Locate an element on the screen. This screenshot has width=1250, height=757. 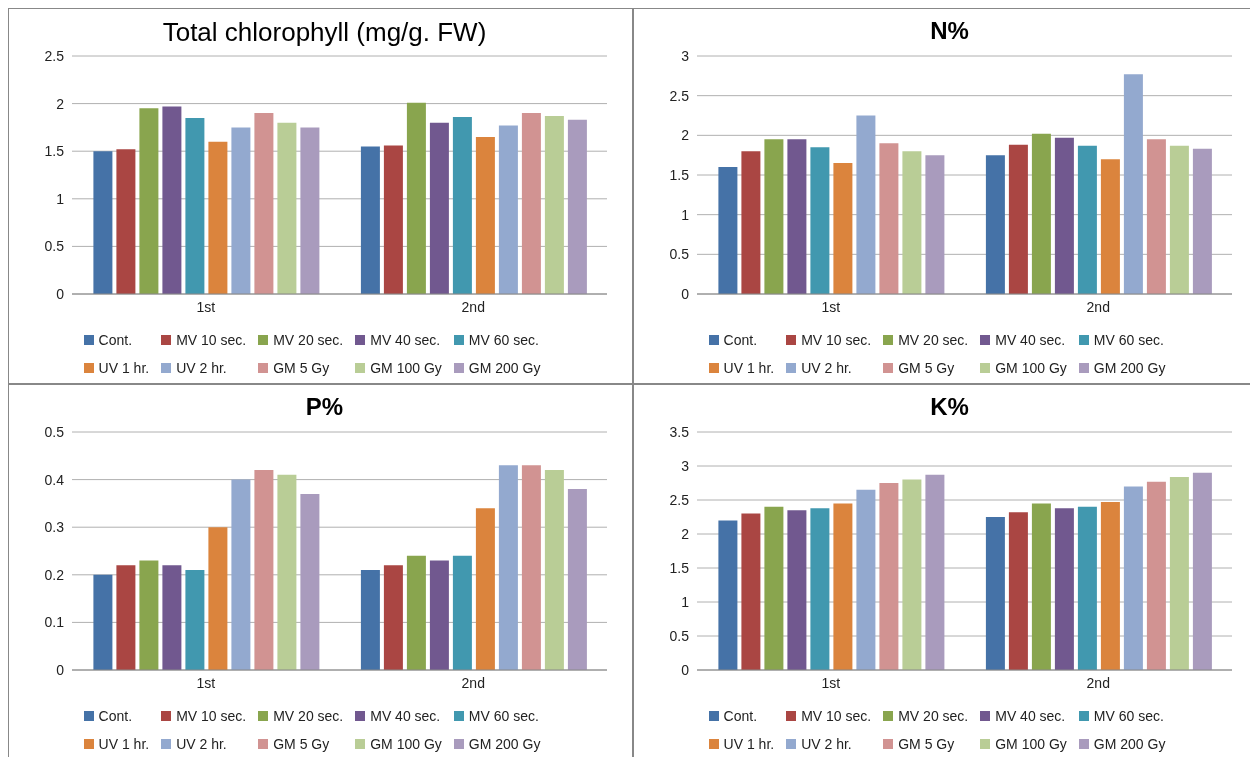
y-tick-label: 3 is located at coordinates (685, 55).